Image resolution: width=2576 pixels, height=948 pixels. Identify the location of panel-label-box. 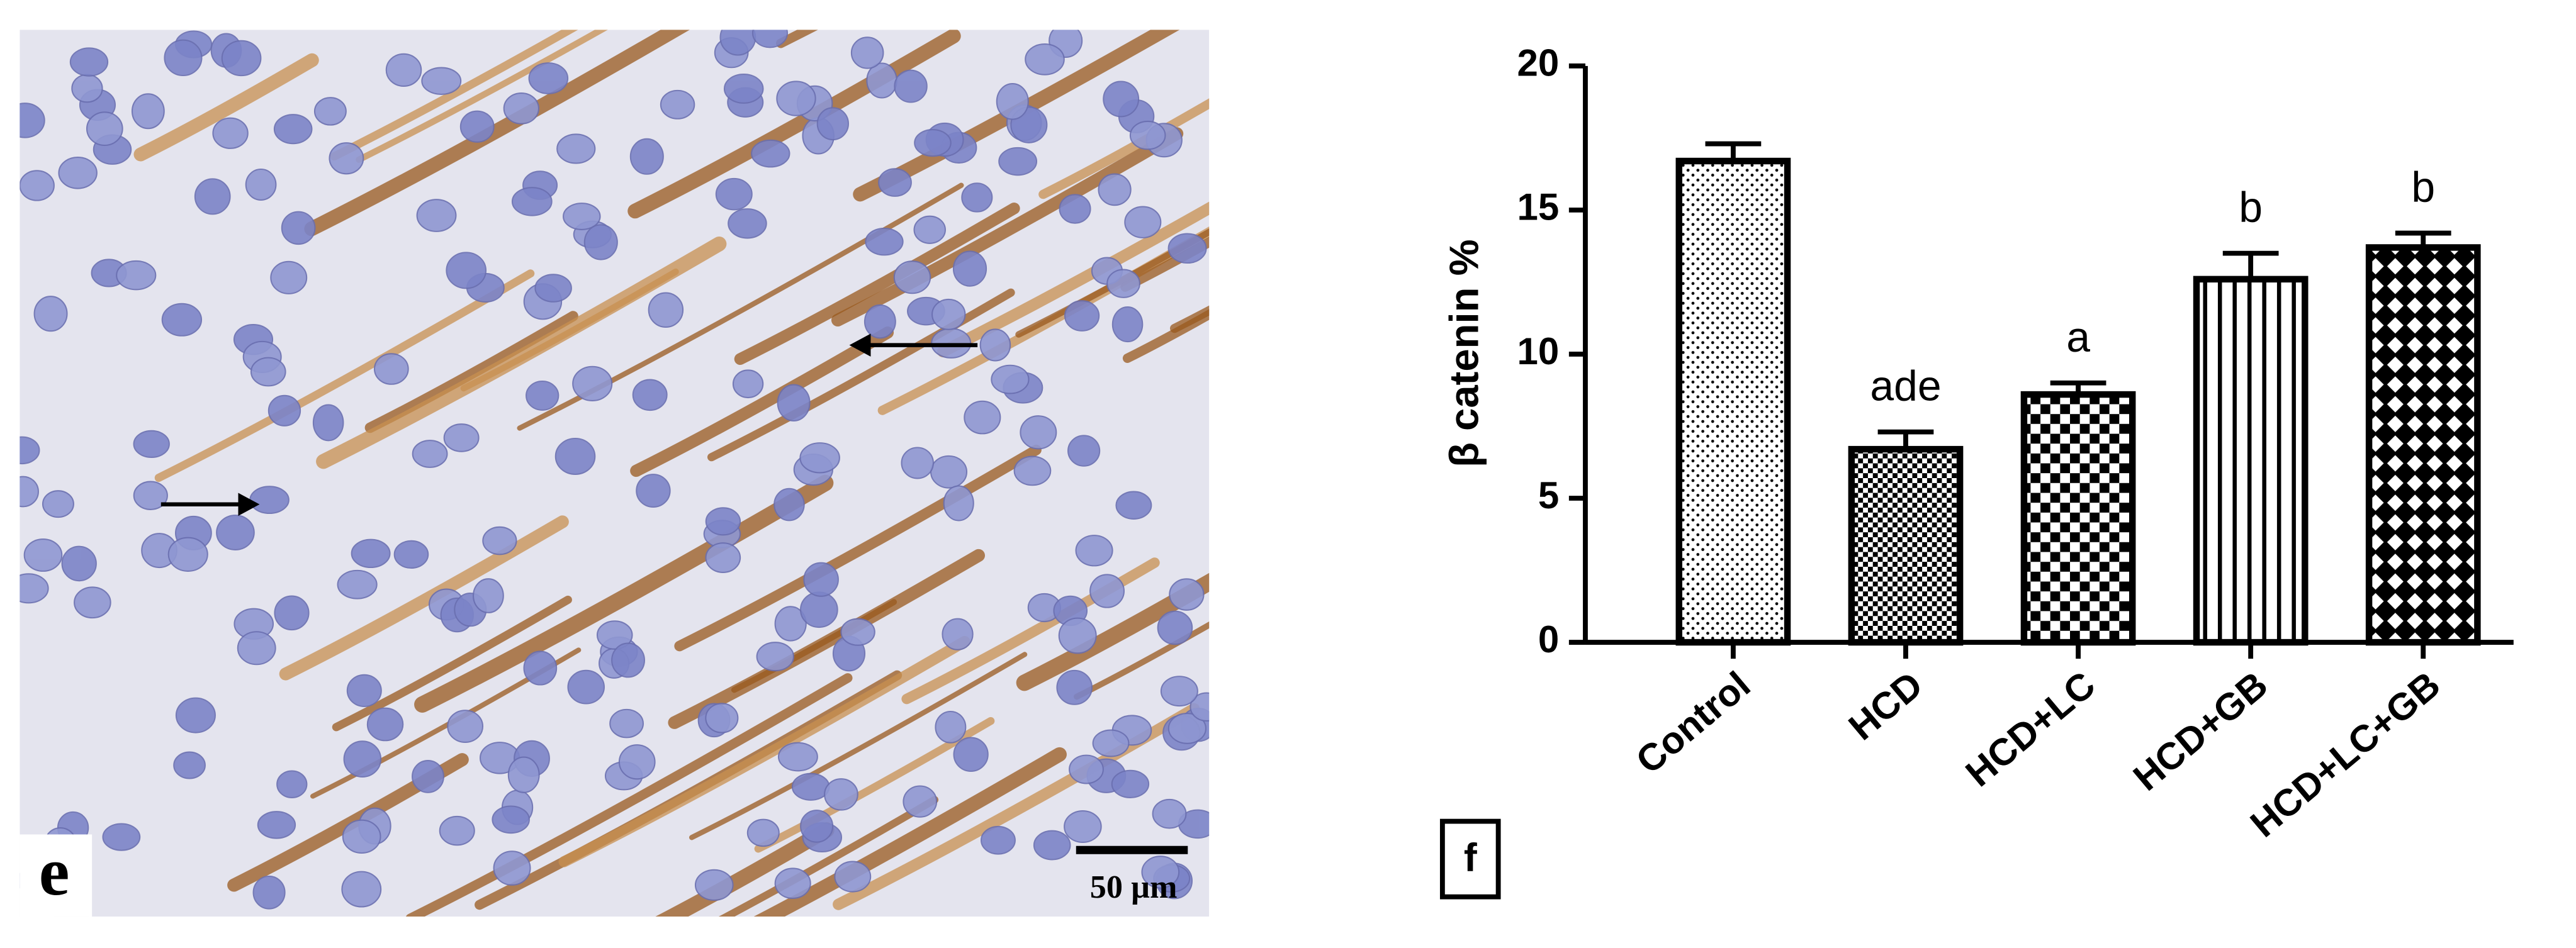
(56, 875).